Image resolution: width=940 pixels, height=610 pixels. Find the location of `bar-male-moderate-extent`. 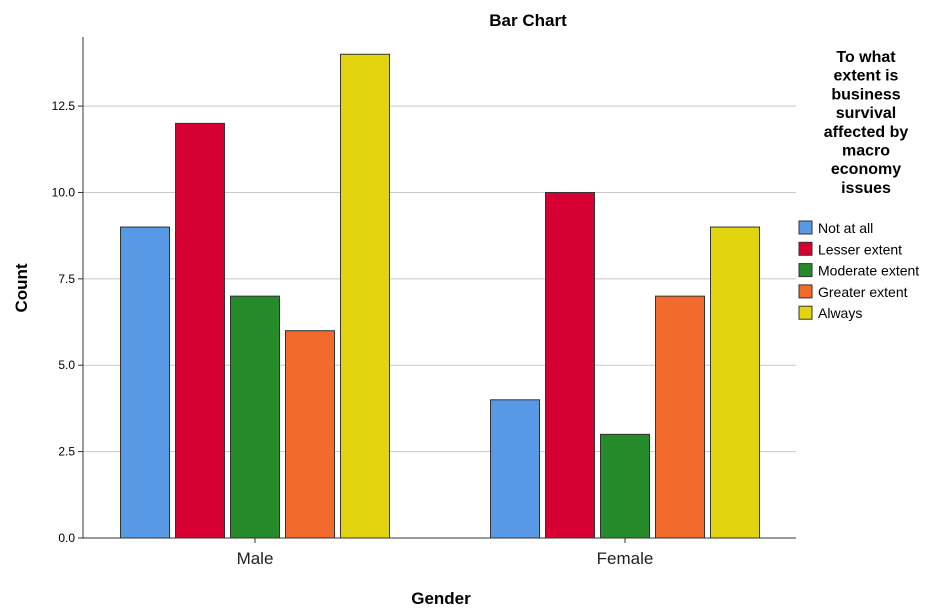

bar-male-moderate-extent is located at coordinates (255, 417).